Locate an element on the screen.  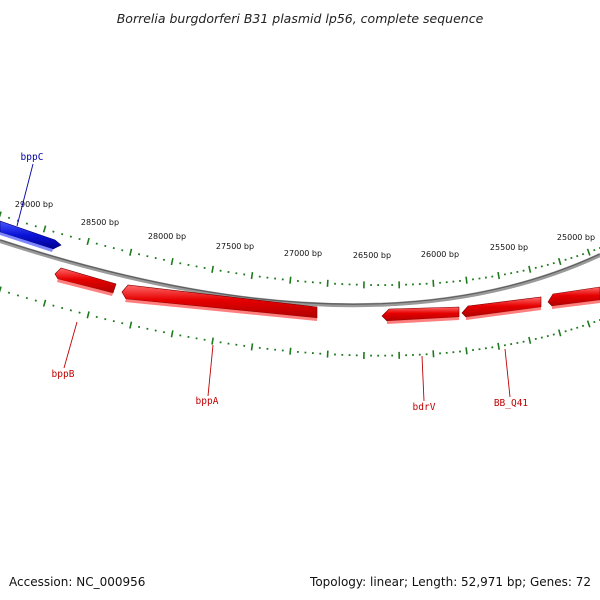
scale-label: 27000 bp is located at coordinates (303, 253).